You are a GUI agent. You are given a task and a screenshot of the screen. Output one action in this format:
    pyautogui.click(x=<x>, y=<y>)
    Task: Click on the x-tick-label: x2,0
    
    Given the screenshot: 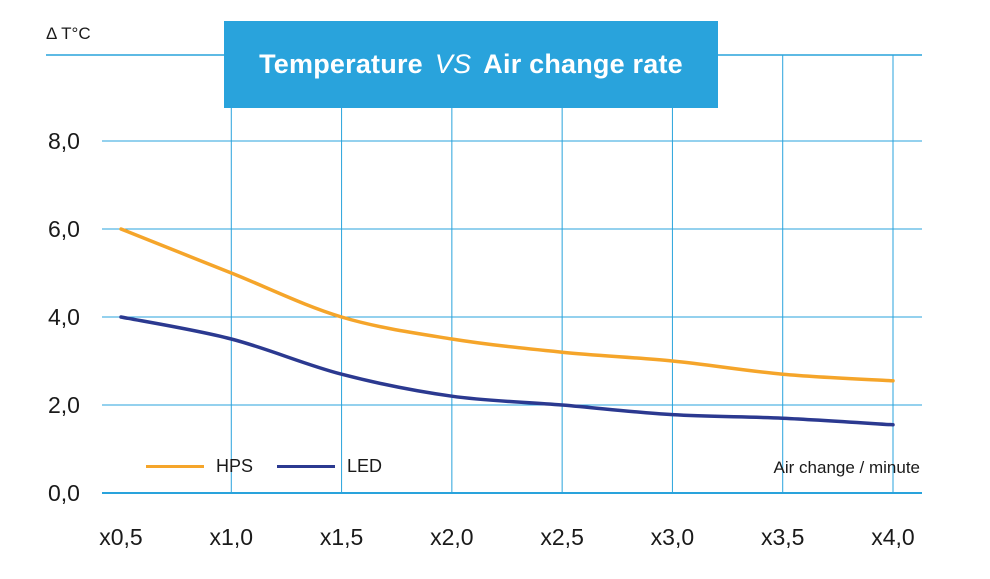 What is the action you would take?
    pyautogui.click(x=451, y=537)
    